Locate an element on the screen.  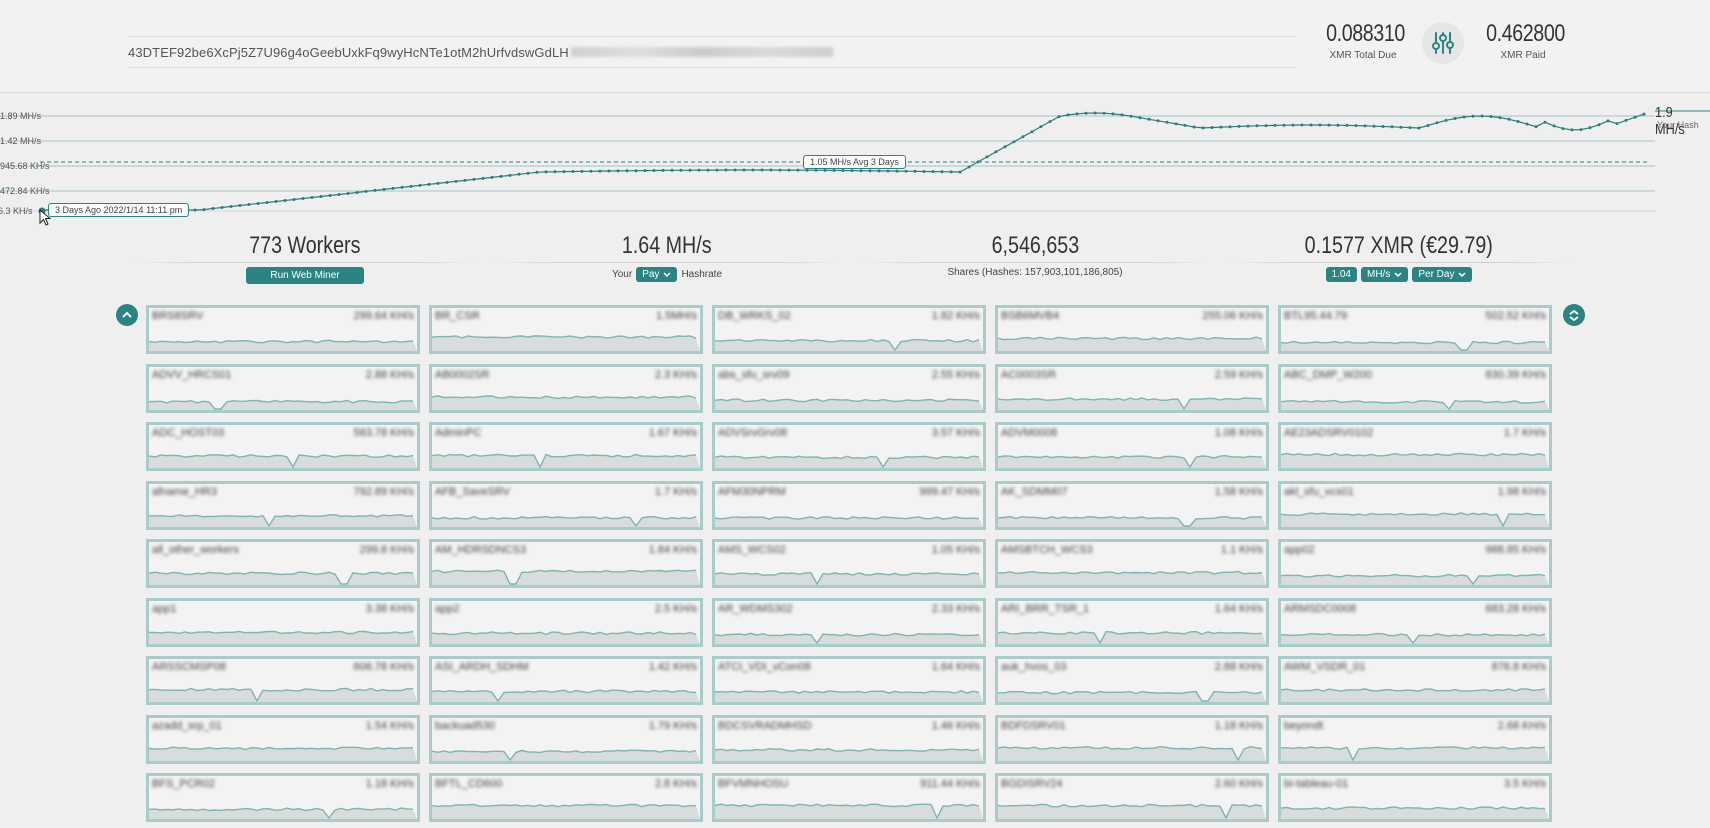
worker-card: azadd_srp_01 1.54 KH/s is located at coordinates (283, 739).